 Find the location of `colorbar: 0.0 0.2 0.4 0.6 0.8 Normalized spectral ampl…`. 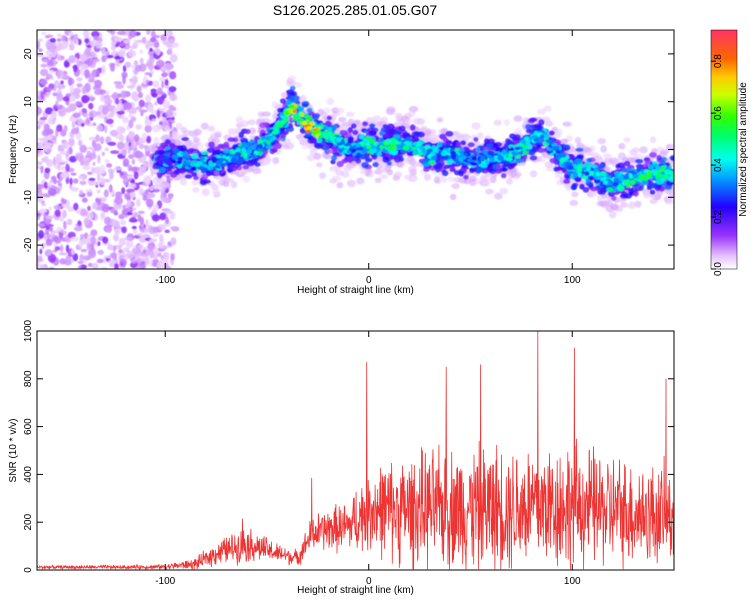

colorbar: 0.0 0.2 0.4 0.6 0.8 Normalized spectral ampl… is located at coordinates (729, 152).